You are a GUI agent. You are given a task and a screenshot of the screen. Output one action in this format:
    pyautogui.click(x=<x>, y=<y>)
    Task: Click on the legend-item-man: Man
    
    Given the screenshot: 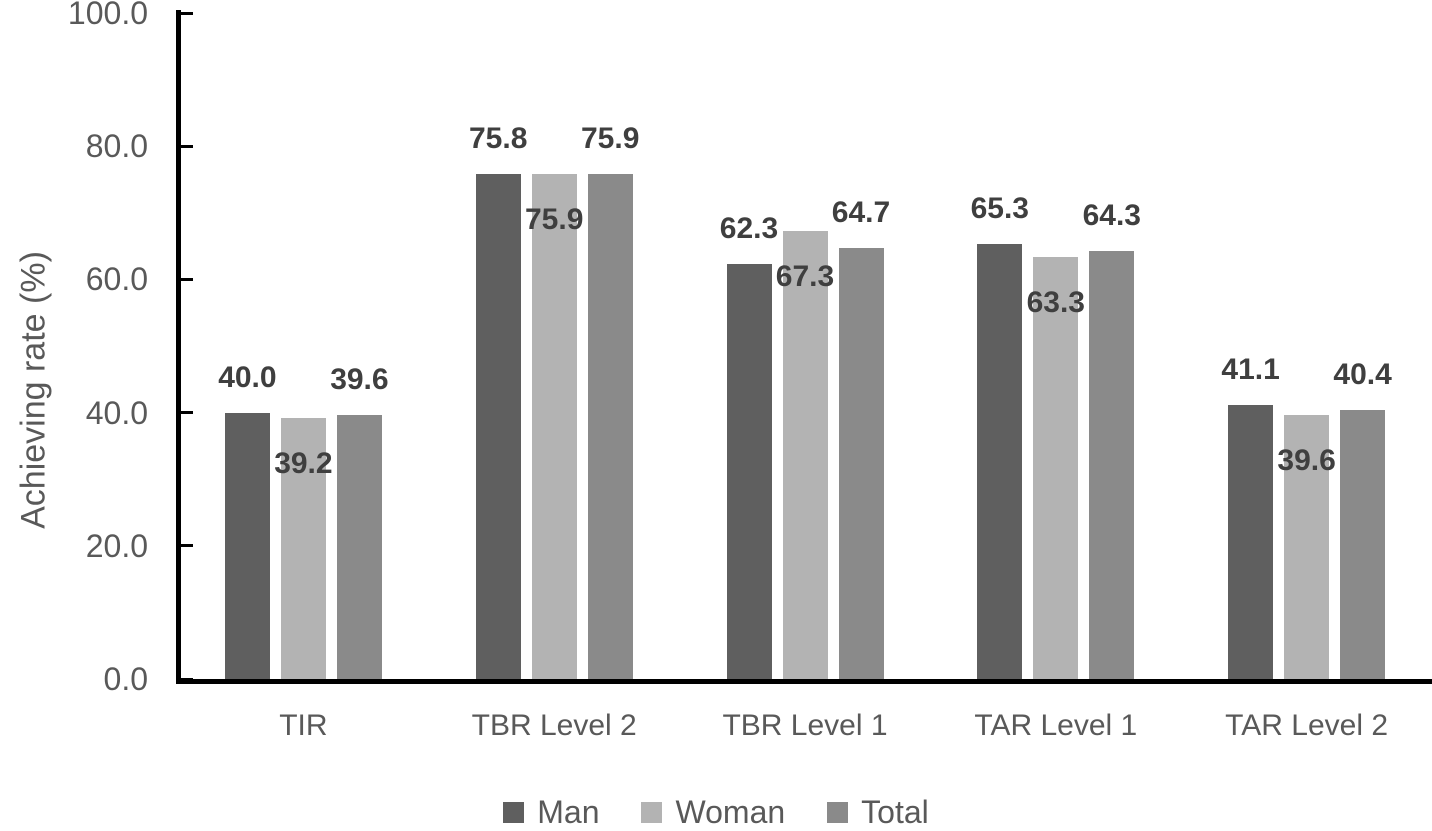 What is the action you would take?
    pyautogui.click(x=551, y=812)
    